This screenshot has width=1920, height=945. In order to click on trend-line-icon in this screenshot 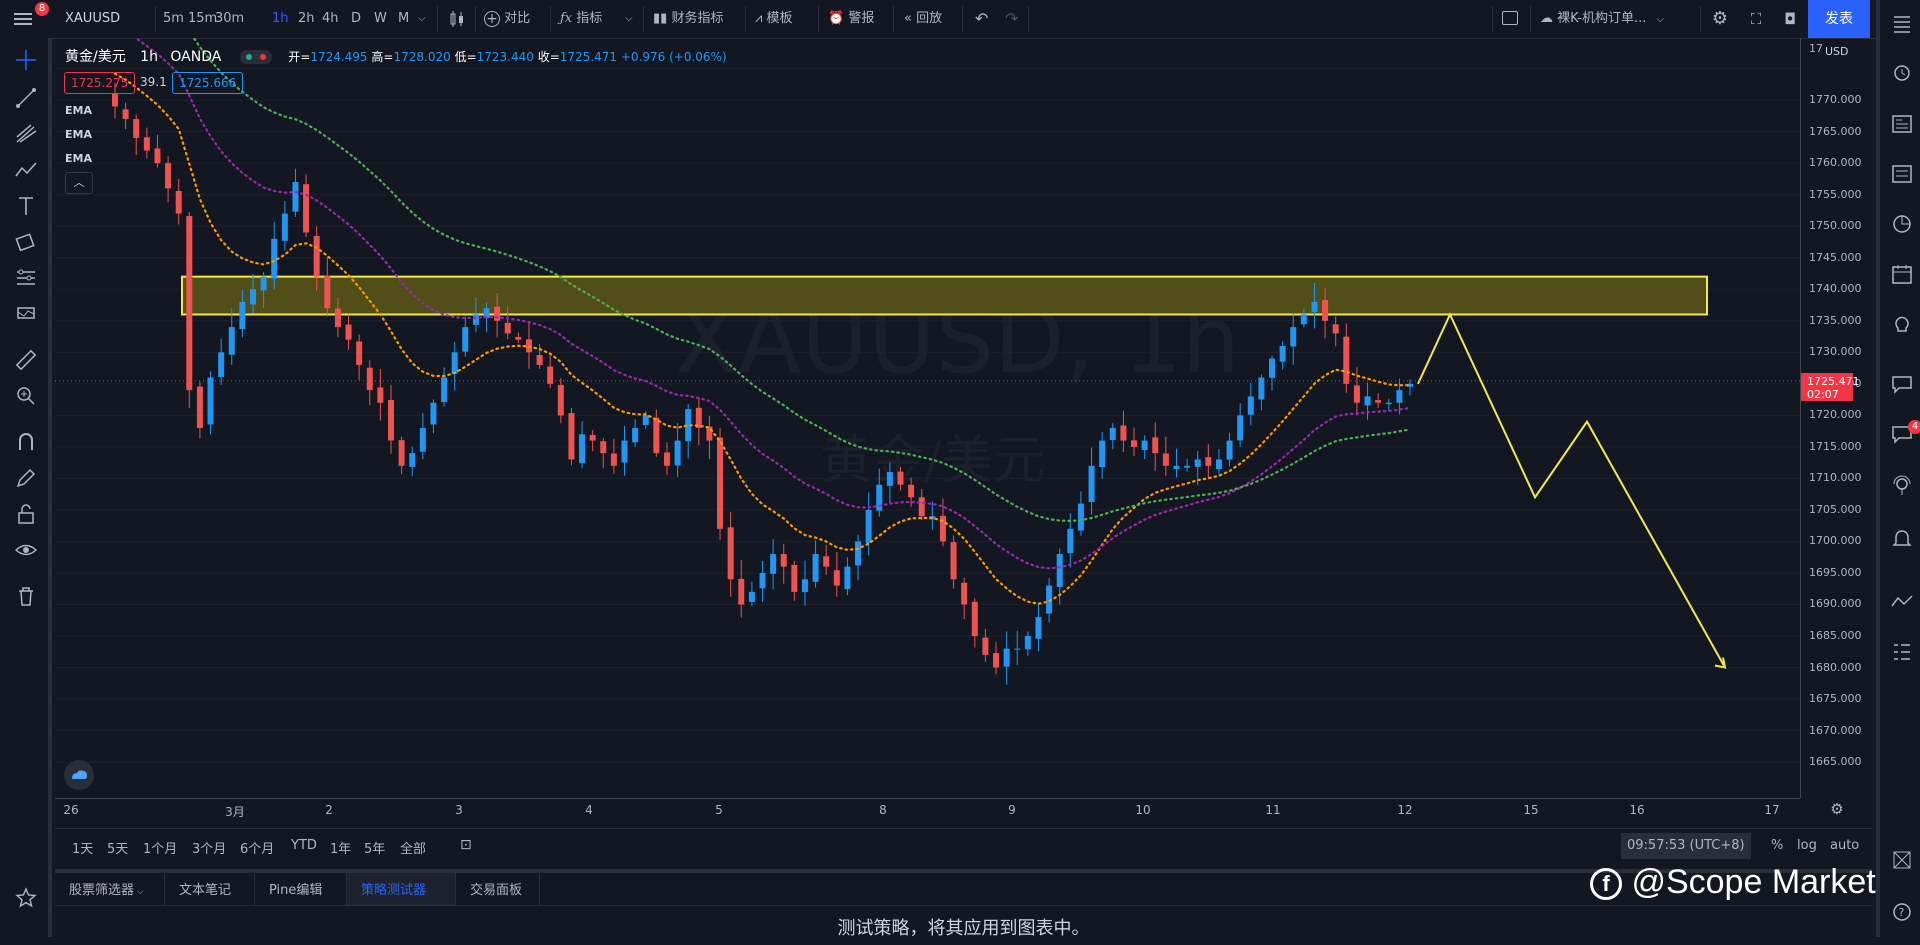, I will do `click(26, 98)`.